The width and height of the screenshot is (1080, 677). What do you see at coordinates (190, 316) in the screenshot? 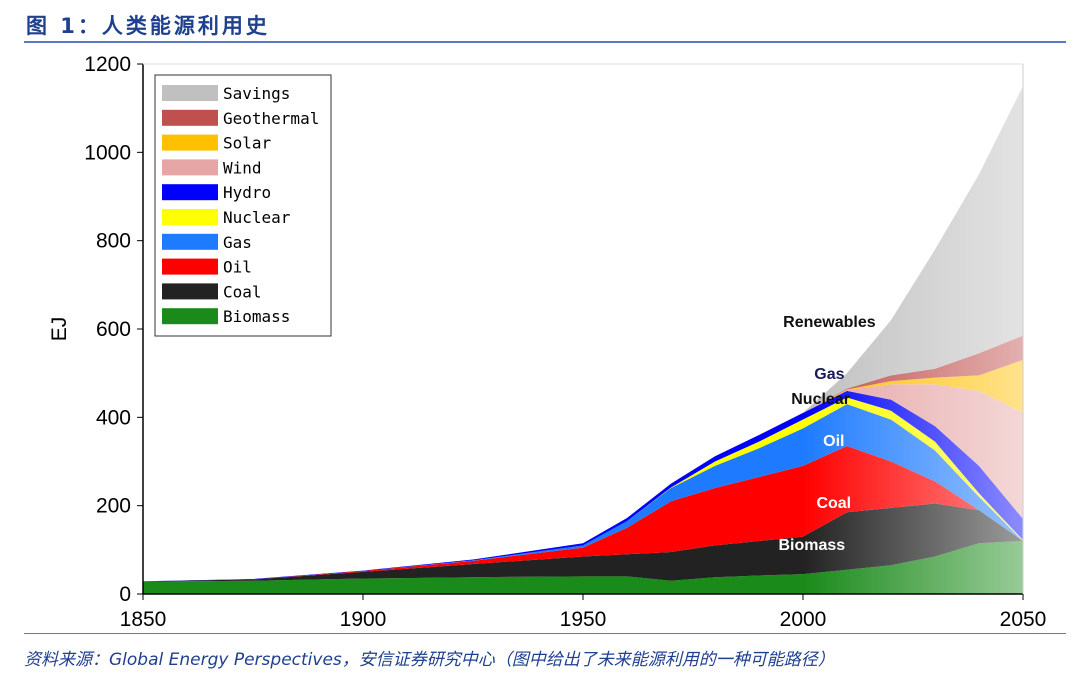
I see `legend-swatch-biomass` at bounding box center [190, 316].